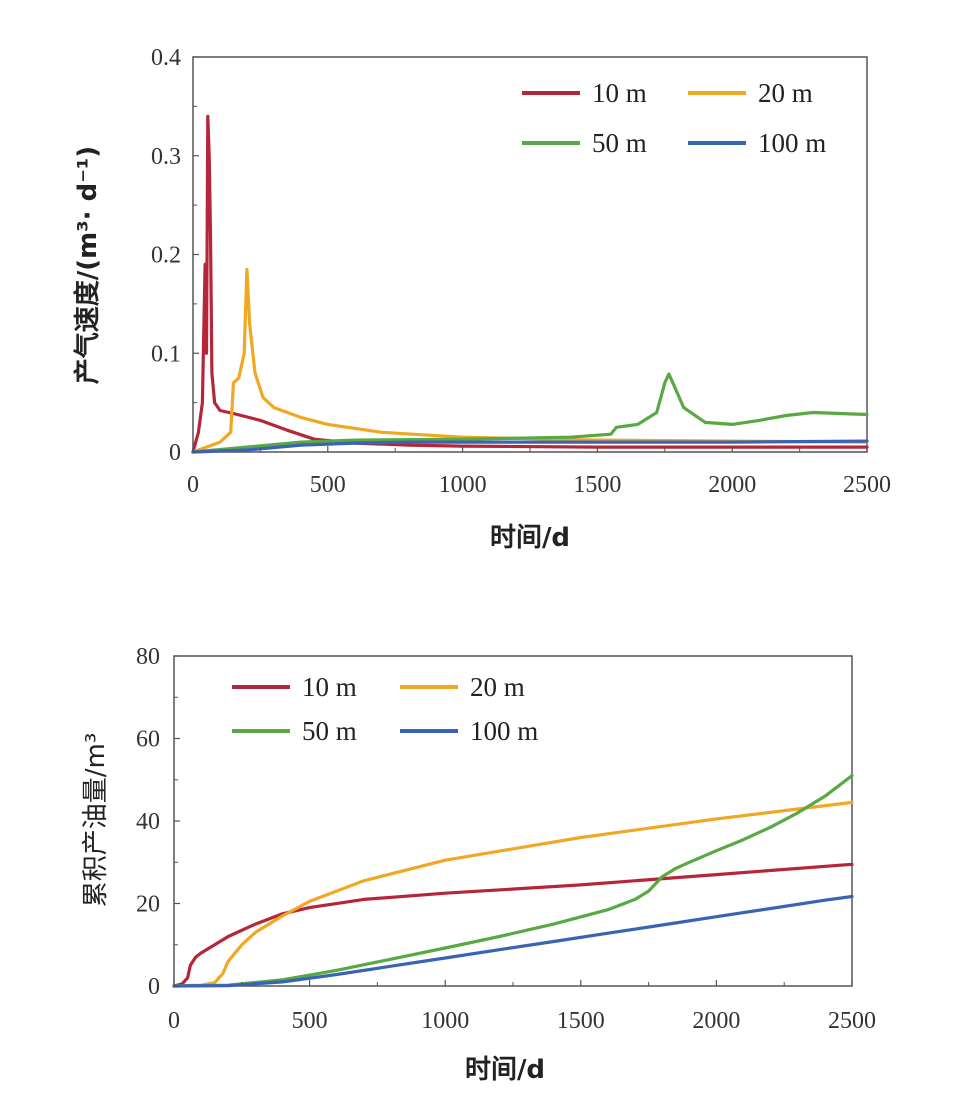 This screenshot has height=1113, width=963. What do you see at coordinates (148, 822) in the screenshot?
I see `y-tick-label: 40` at bounding box center [148, 822].